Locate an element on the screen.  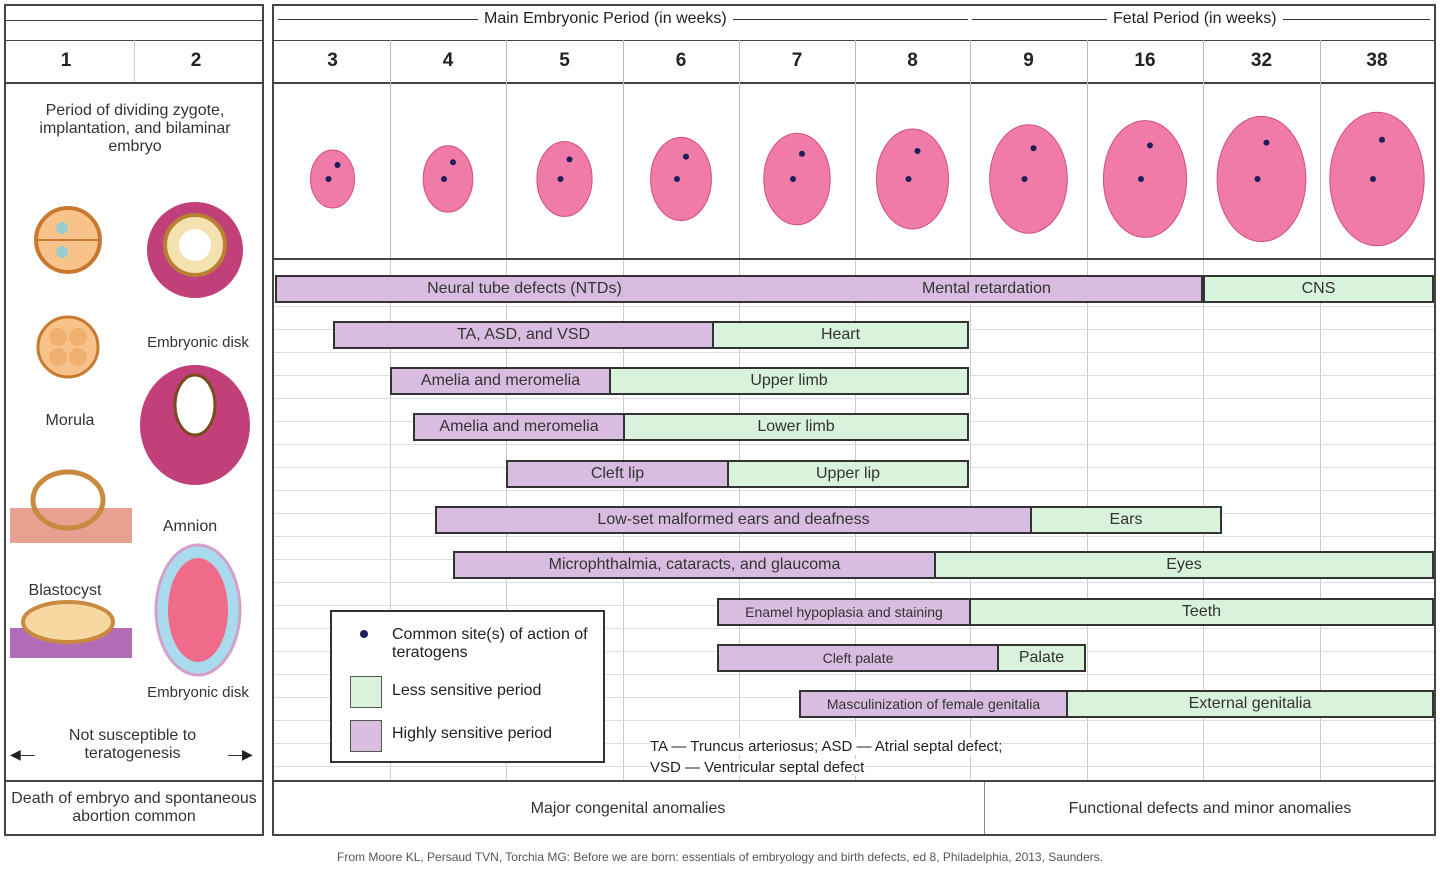
week-10: 16 is located at coordinates (1145, 60).